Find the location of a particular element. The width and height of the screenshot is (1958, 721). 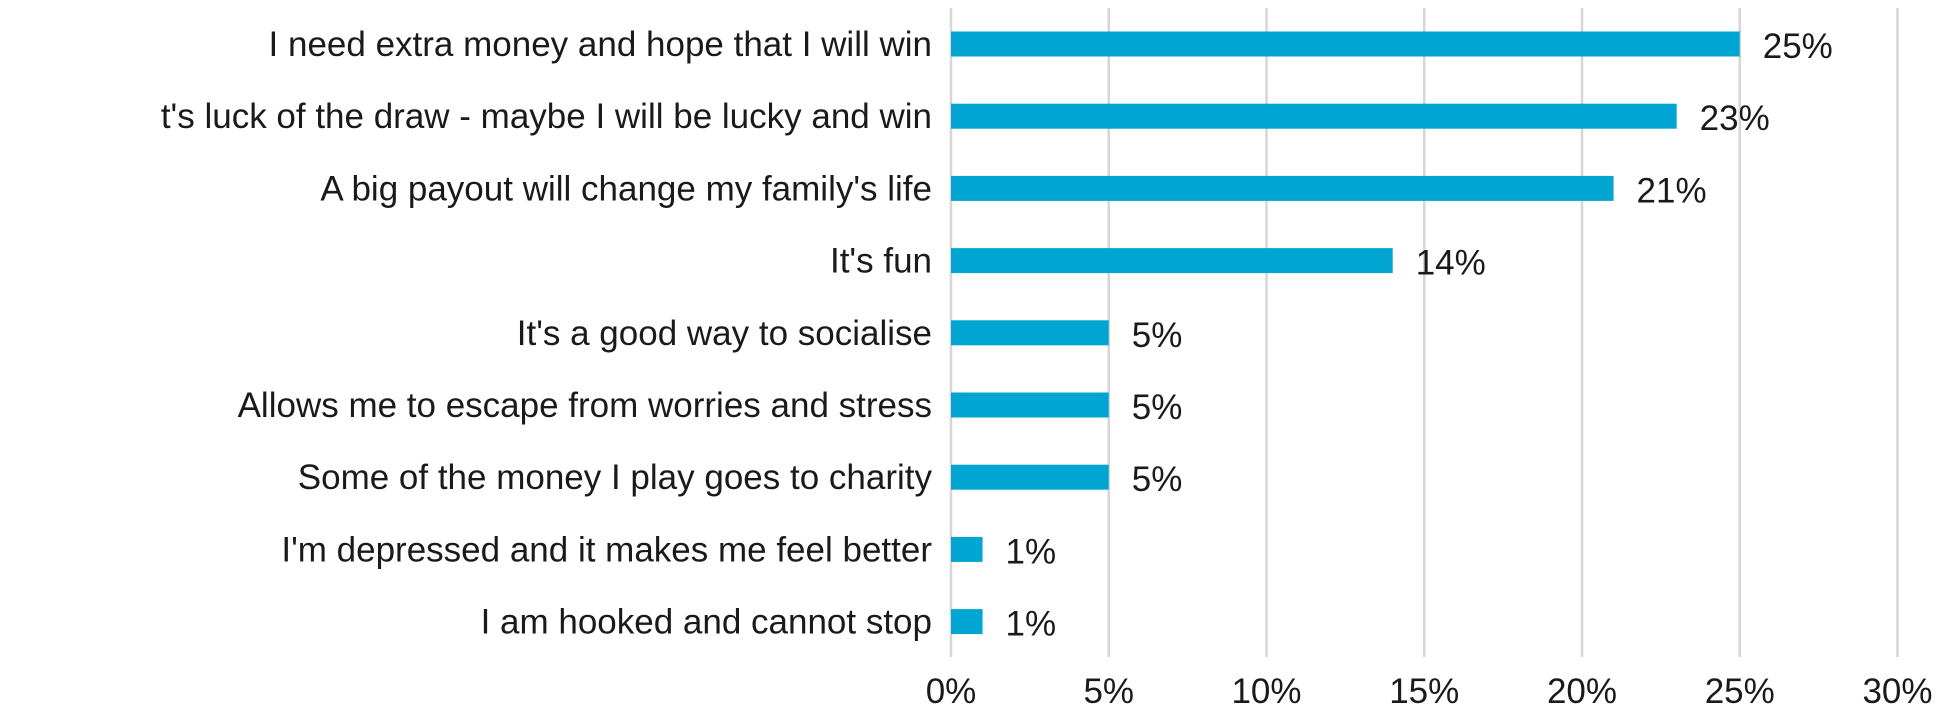

data-label: 25% is located at coordinates (1798, 46).